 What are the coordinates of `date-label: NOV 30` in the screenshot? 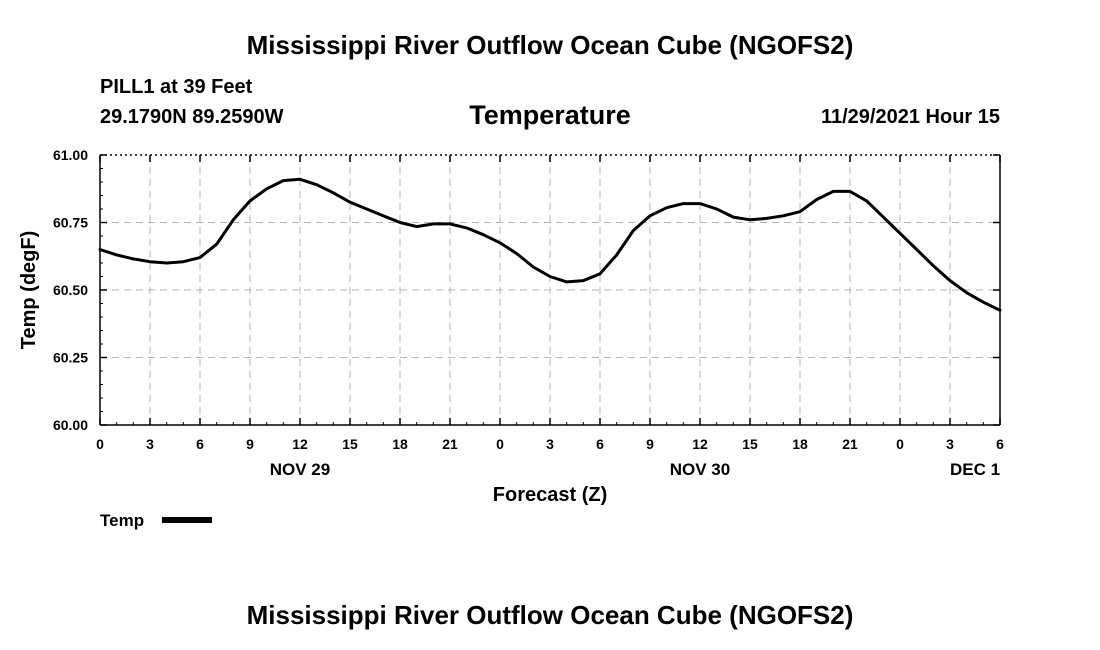 It's located at (700, 469).